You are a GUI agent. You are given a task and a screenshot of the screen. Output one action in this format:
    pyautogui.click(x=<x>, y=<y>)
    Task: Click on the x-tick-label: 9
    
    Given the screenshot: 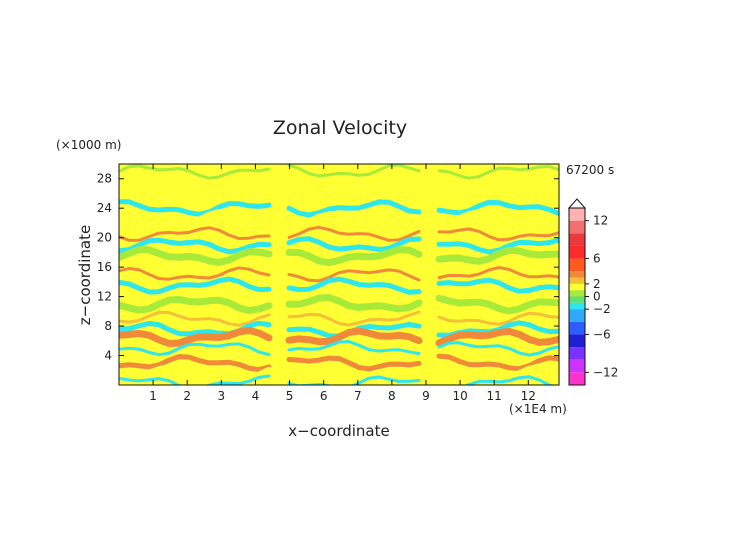 What is the action you would take?
    pyautogui.click(x=426, y=396)
    